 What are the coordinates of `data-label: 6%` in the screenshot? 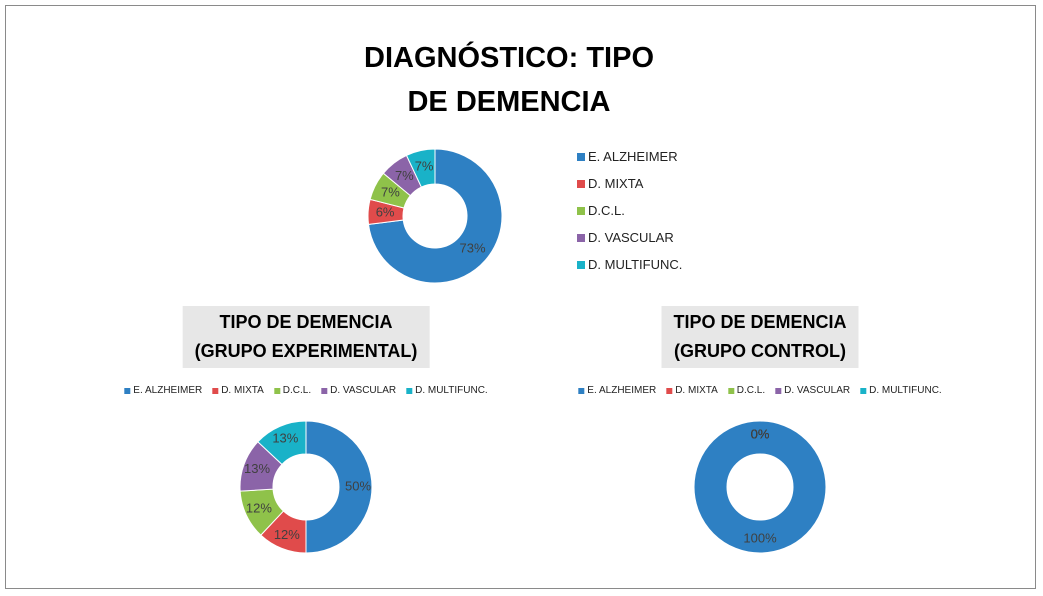 It's located at (385, 211).